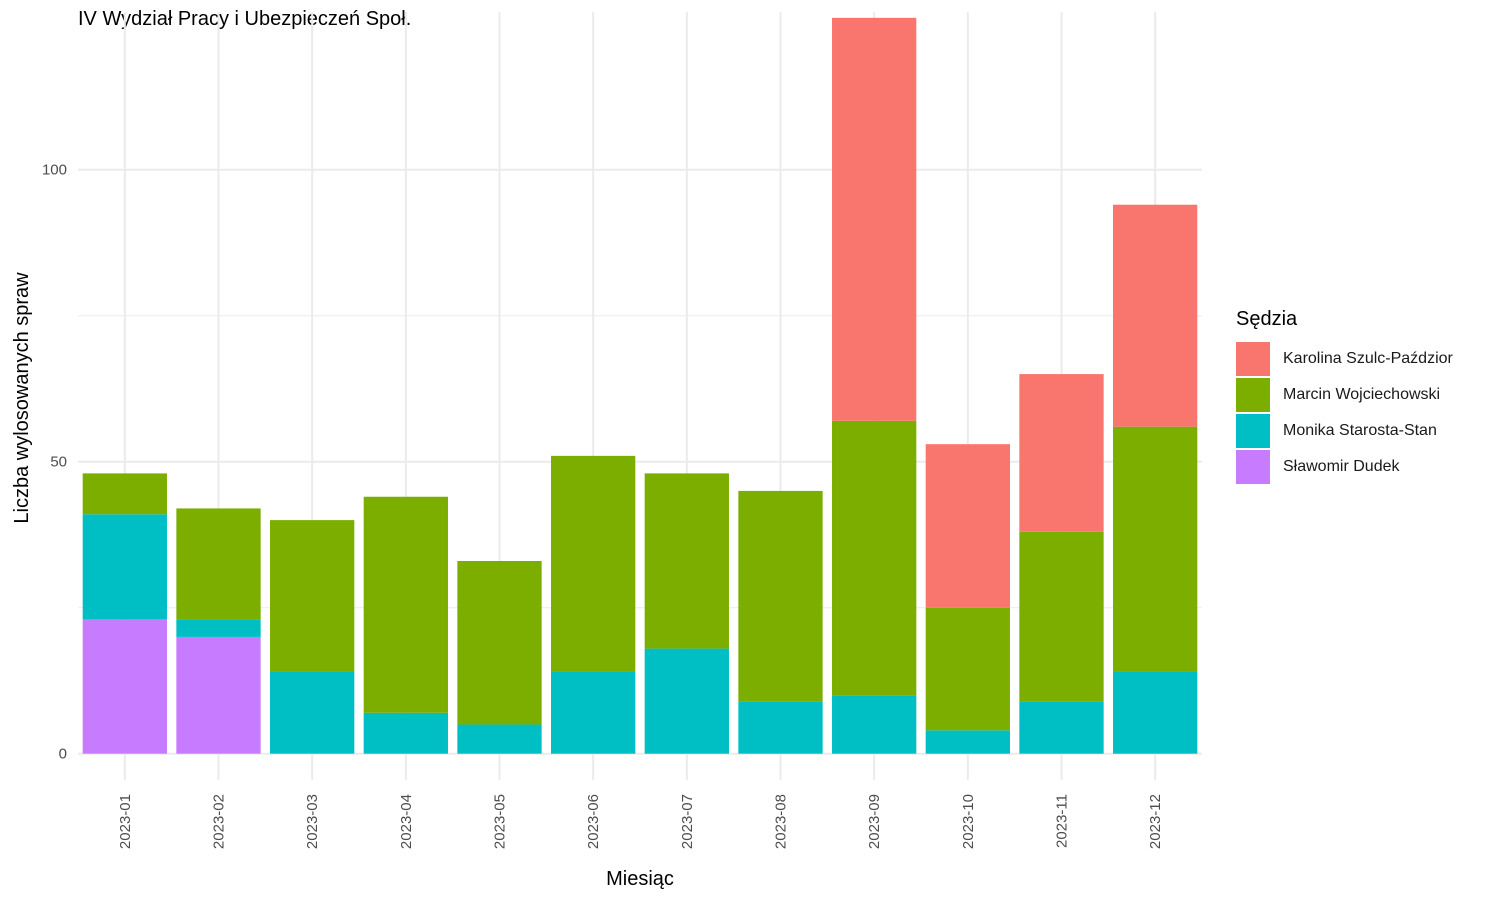 This screenshot has height=900, width=1500. Describe the element at coordinates (968, 821) in the screenshot. I see `x-tick-label: 2023-10` at that location.